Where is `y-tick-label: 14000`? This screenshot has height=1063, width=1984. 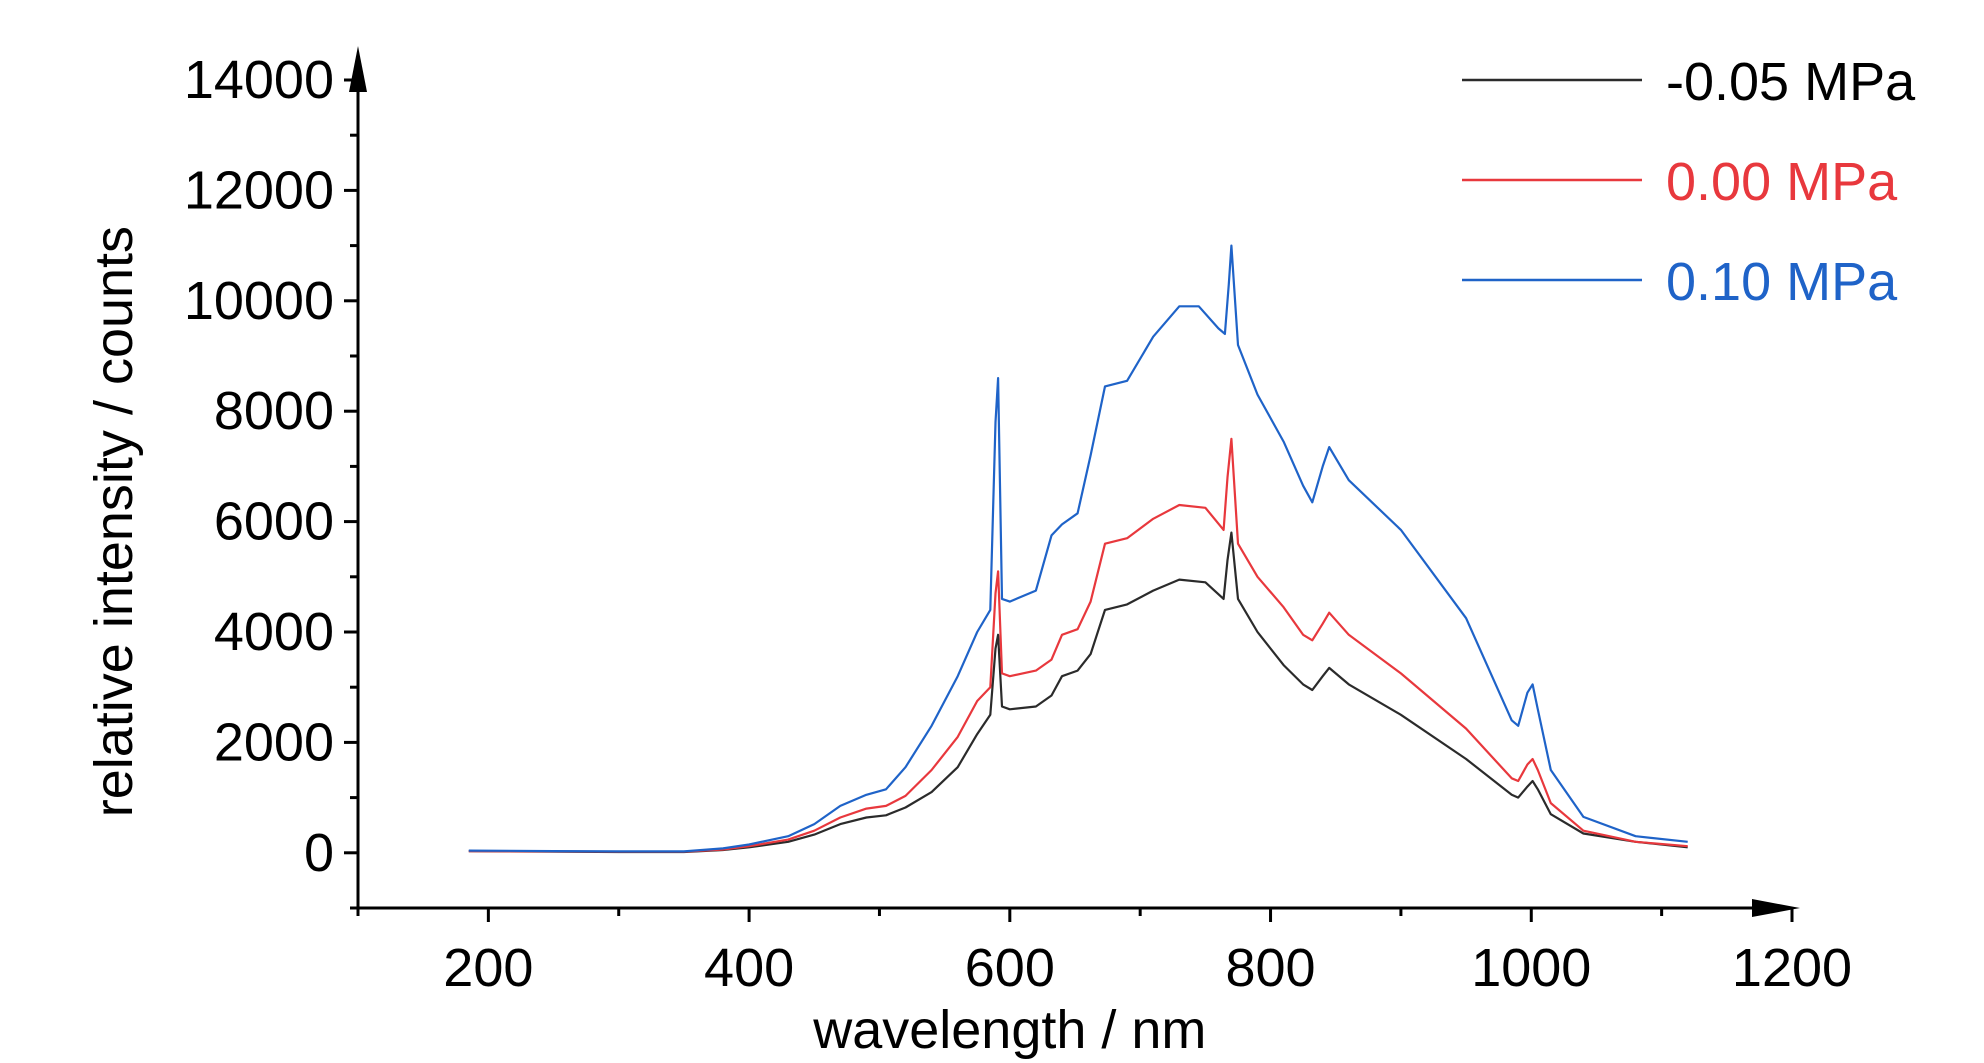 y-tick-label: 14000 is located at coordinates (259, 80).